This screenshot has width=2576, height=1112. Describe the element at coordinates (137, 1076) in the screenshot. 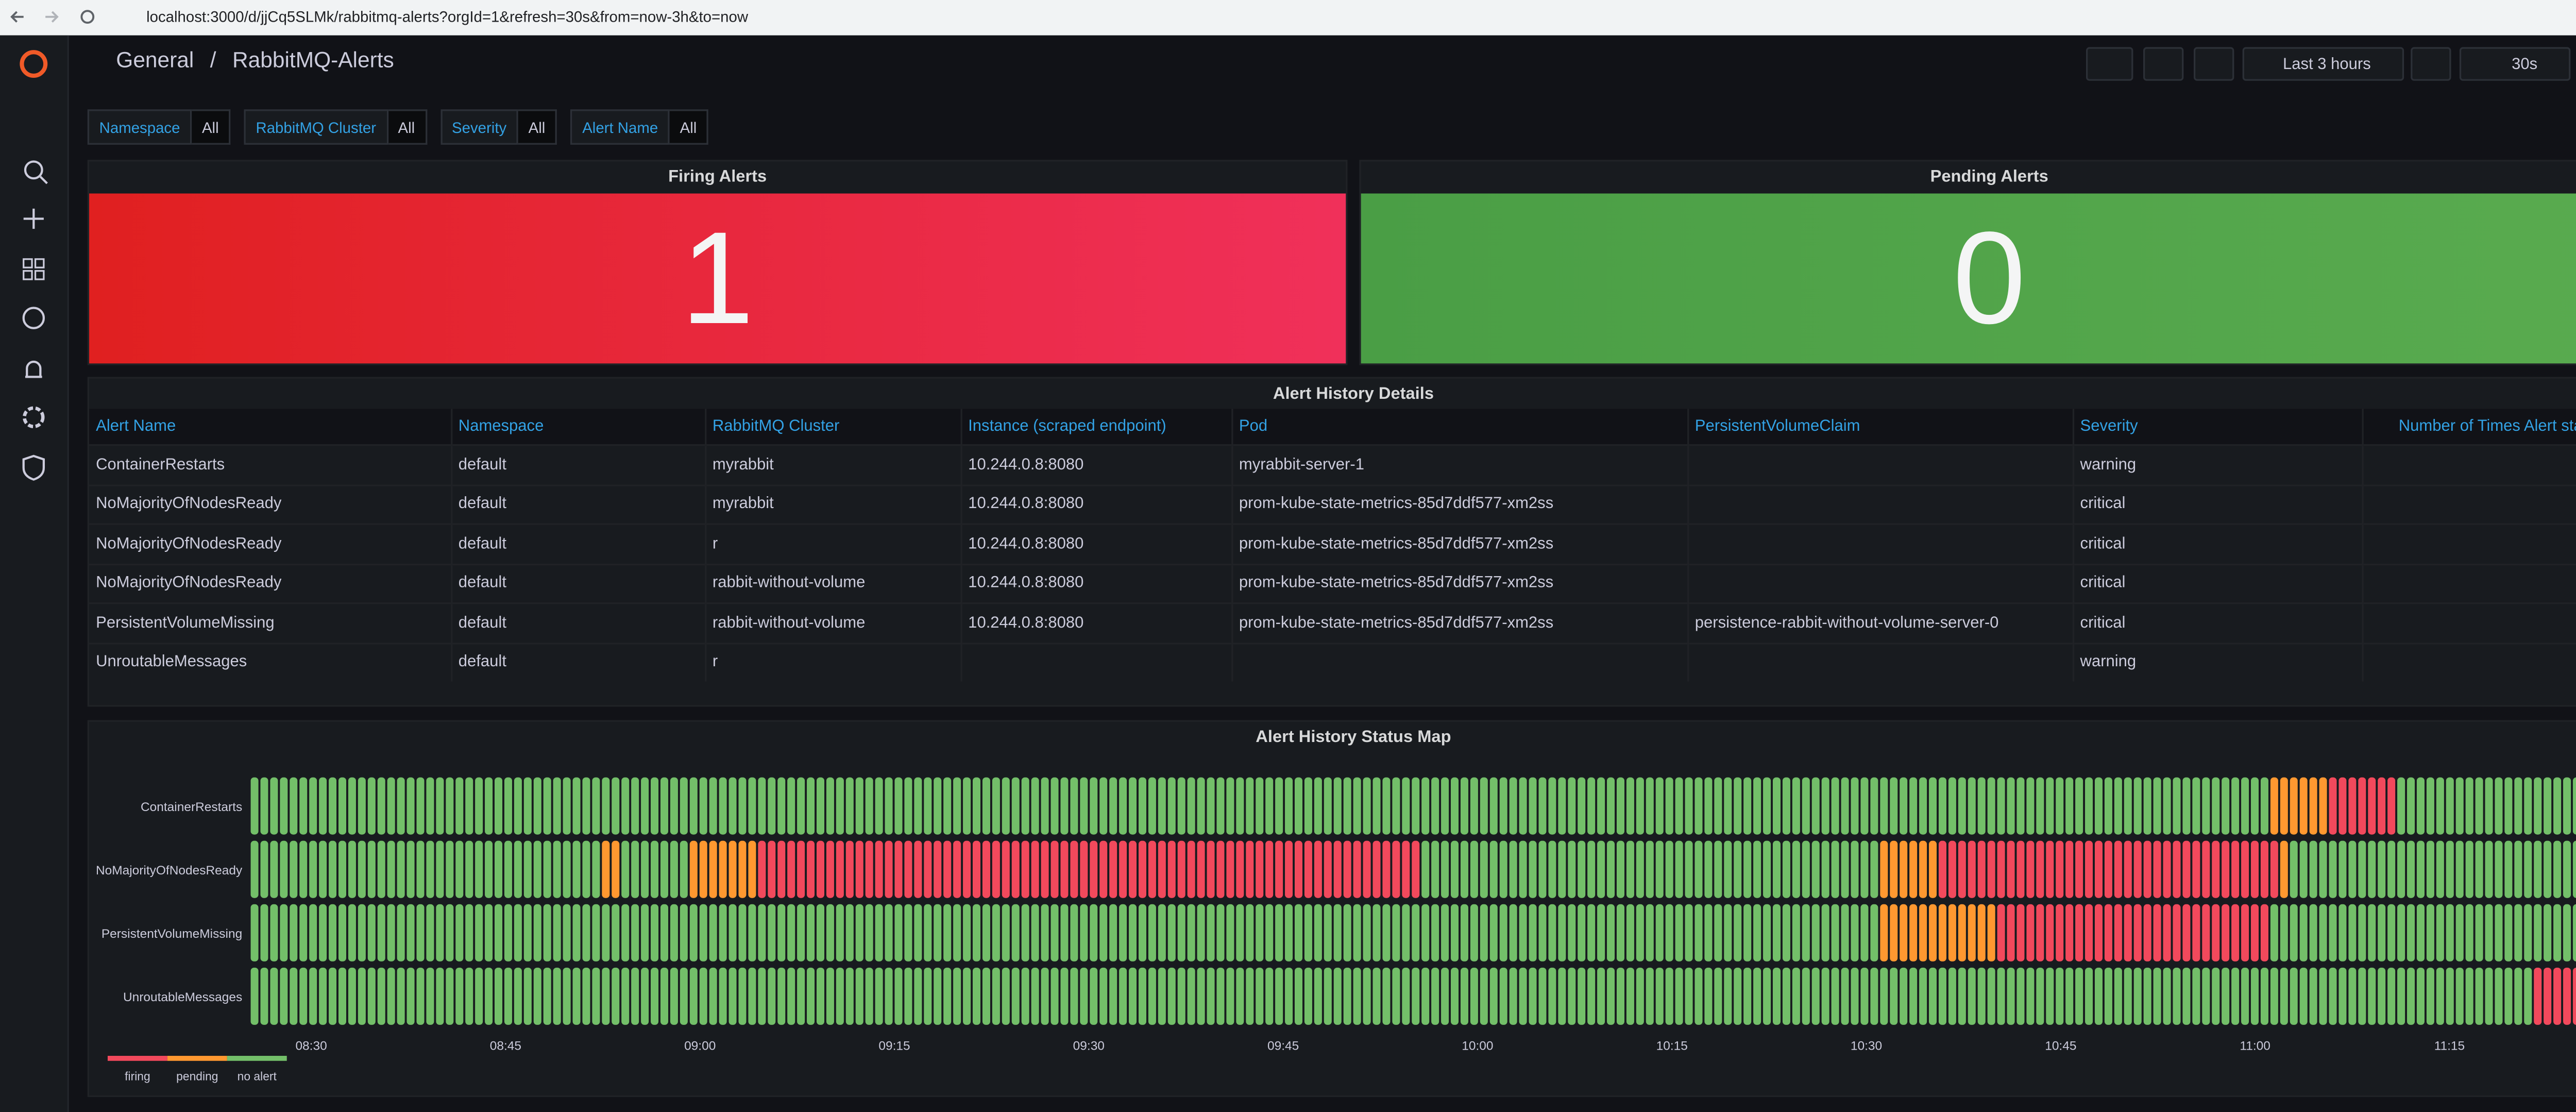

I see `legend-label: firing` at that location.